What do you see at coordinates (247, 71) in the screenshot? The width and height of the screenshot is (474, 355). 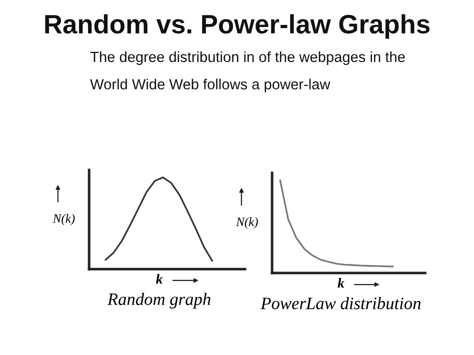 I see `chart-subtitle: The degree distribution in of the webpages in the World Wide Web follows a power-law` at bounding box center [247, 71].